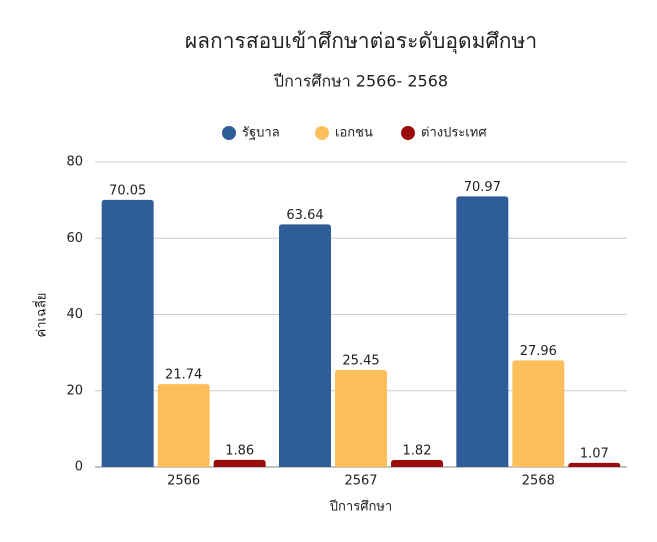  What do you see at coordinates (74, 238) in the screenshot?
I see `y-tick-label: 60` at bounding box center [74, 238].